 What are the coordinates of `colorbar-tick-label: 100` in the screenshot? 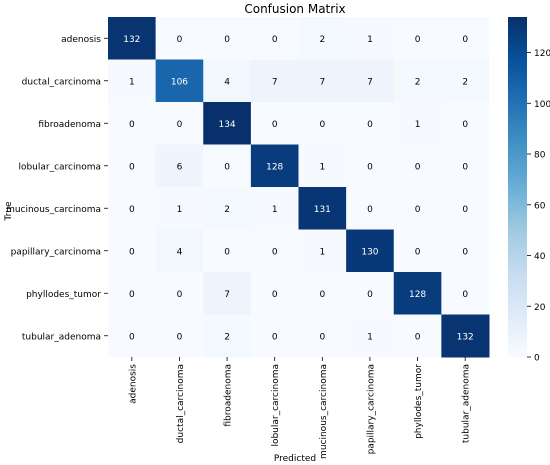 It's located at (542, 105).